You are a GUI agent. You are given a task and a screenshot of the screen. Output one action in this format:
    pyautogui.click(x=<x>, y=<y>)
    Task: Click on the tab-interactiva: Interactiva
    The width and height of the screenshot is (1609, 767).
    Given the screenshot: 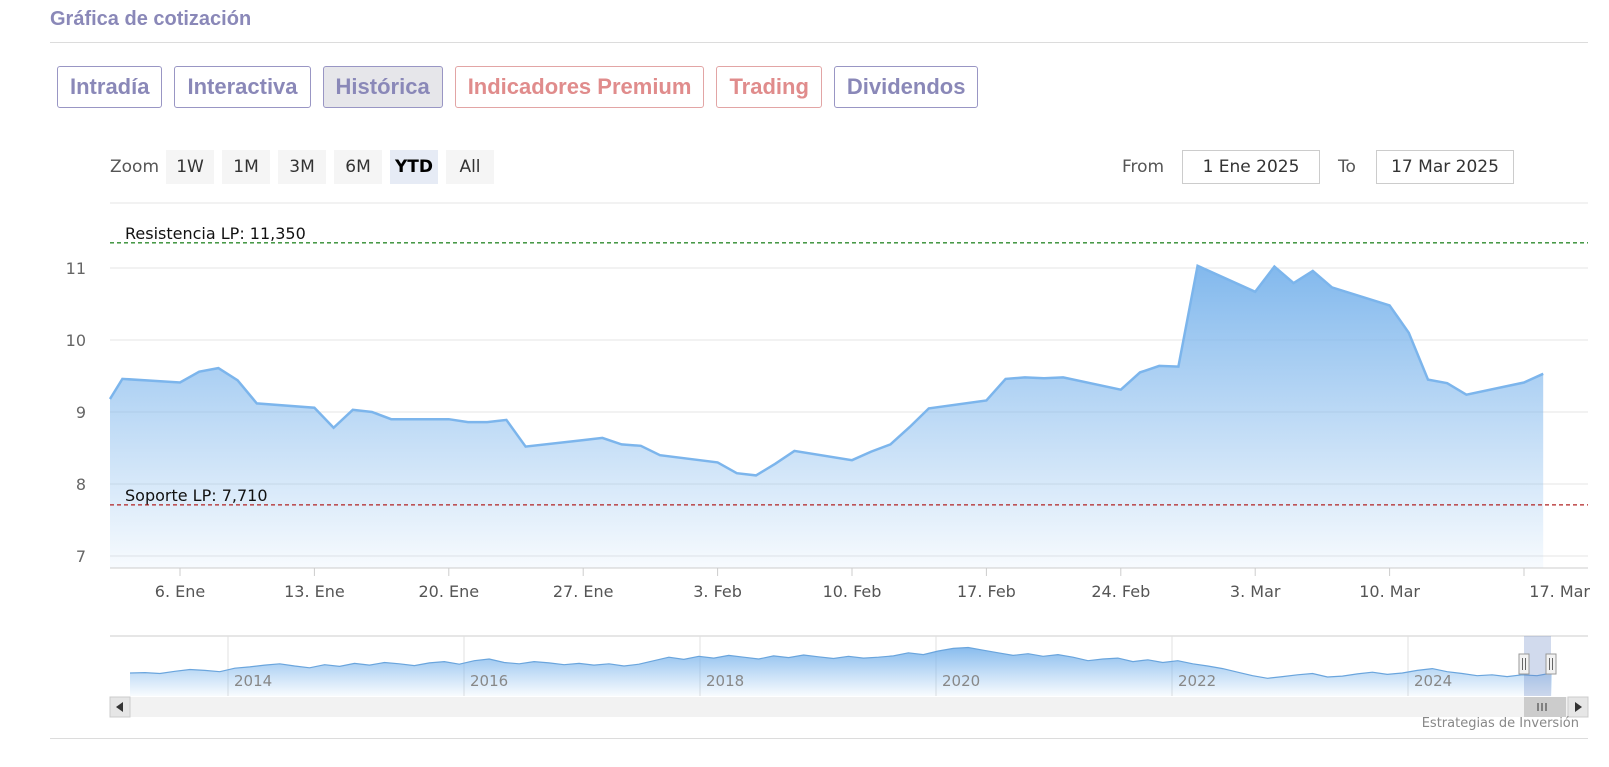 What is the action you would take?
    pyautogui.click(x=242, y=87)
    